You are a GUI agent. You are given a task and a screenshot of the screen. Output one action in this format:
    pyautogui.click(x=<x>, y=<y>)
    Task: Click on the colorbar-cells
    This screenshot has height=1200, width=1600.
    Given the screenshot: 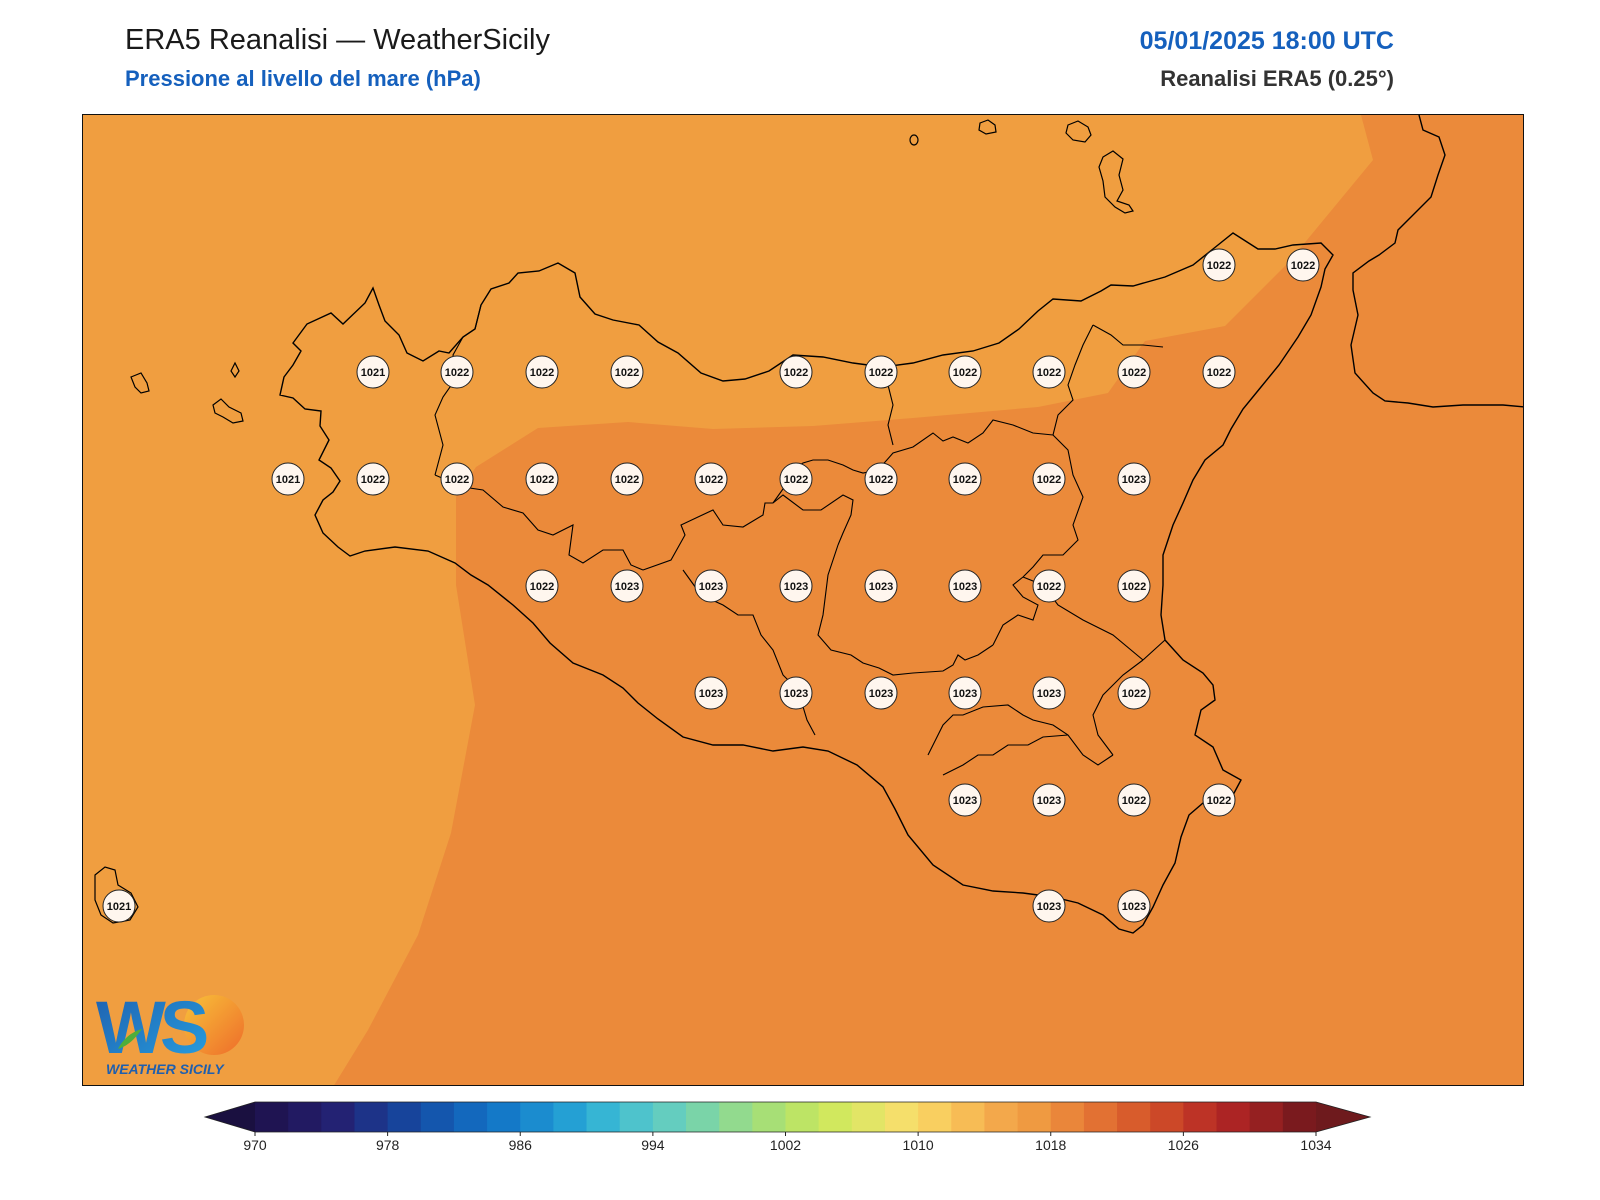 What is the action you would take?
    pyautogui.click(x=787, y=1117)
    